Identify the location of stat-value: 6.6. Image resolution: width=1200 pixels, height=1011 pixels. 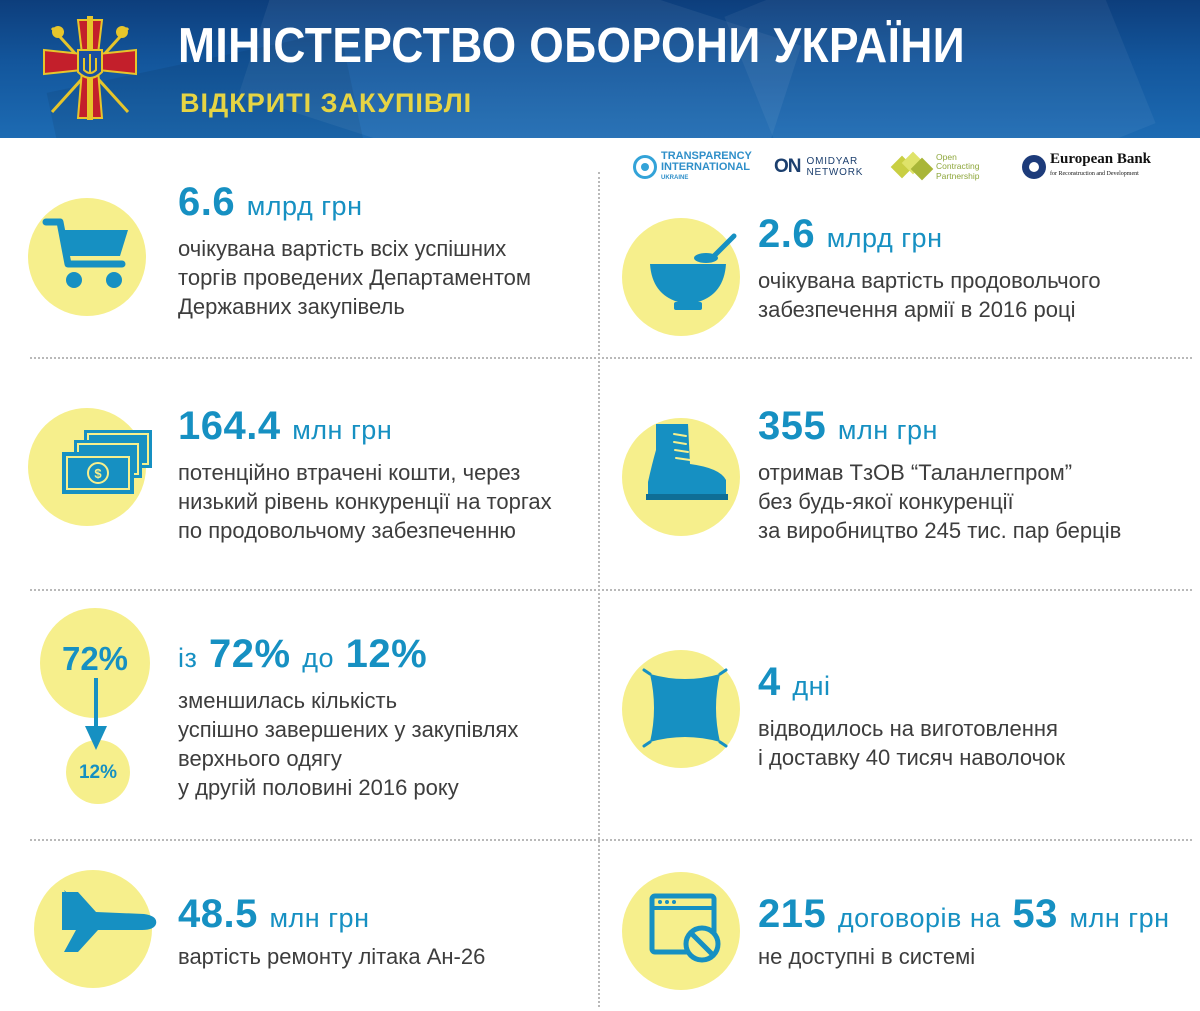
(207, 202).